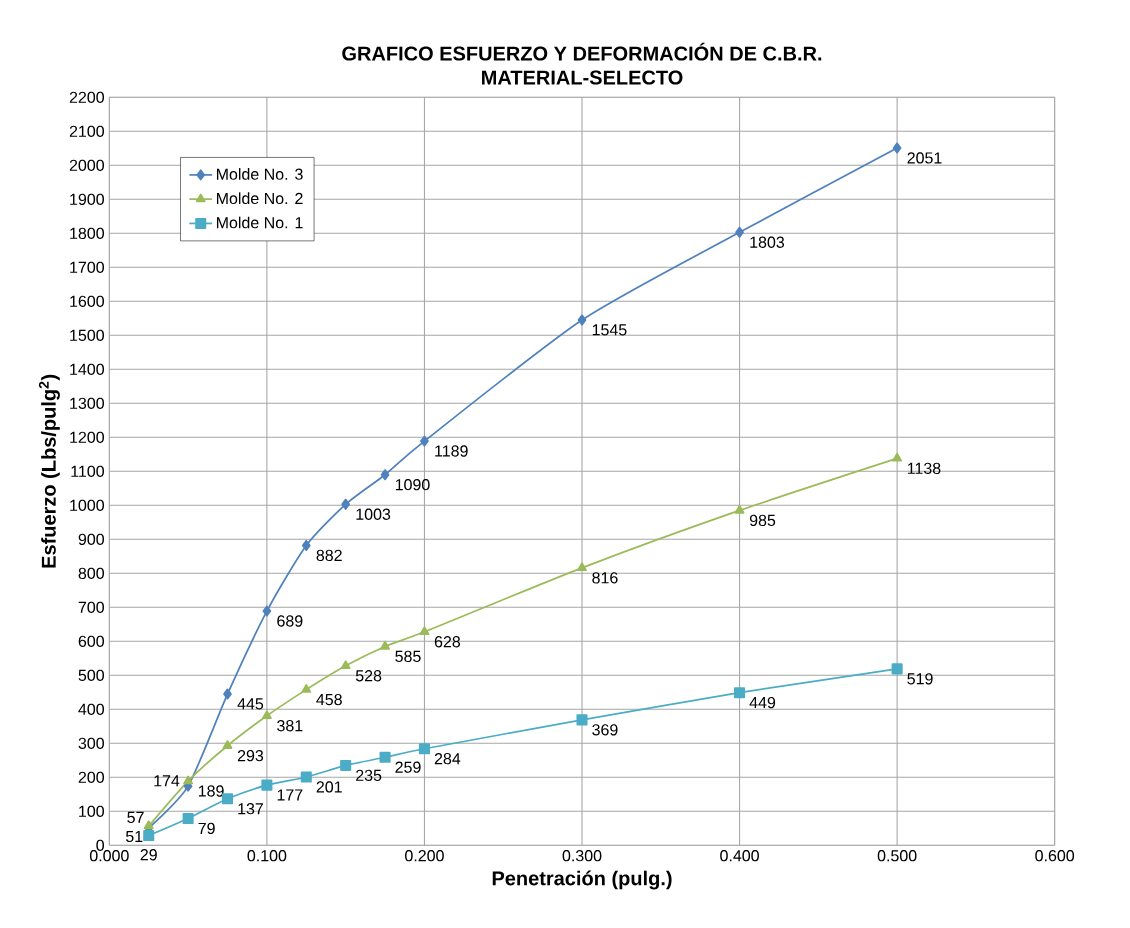  I want to click on data-label: 369, so click(605, 730).